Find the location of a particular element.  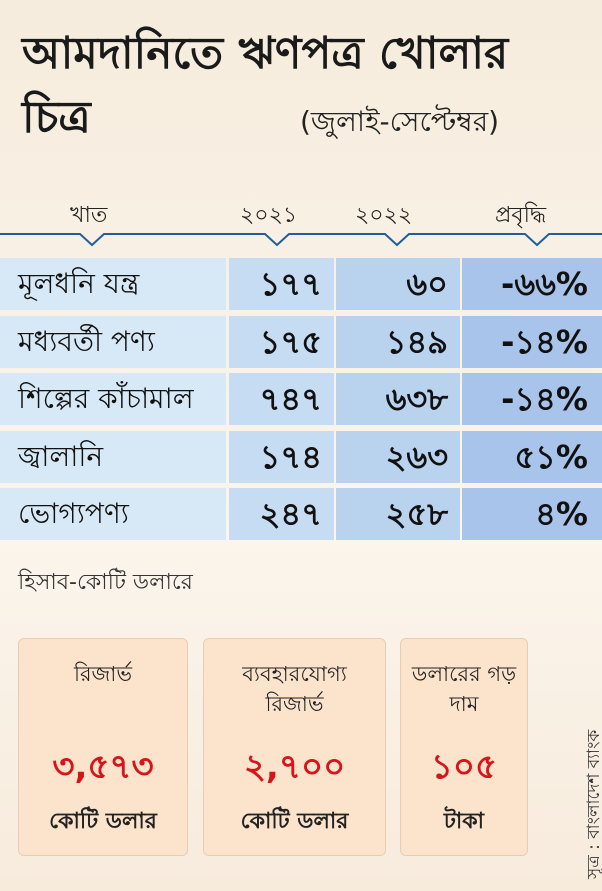

card-value: ১০৫ is located at coordinates (464, 767).